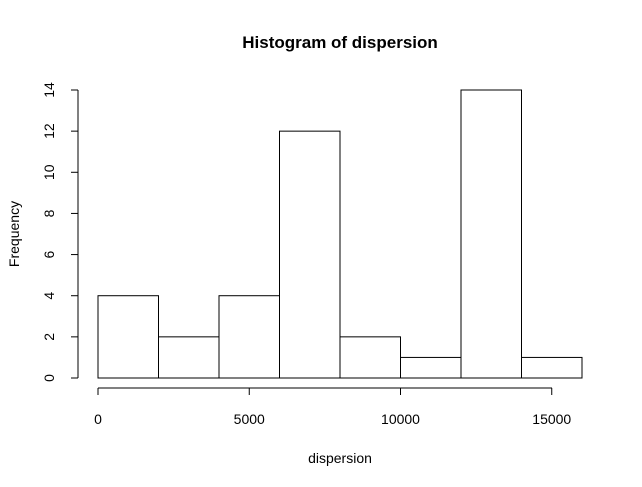 The height and width of the screenshot is (487, 642). I want to click on x-tick-label-3: 15000, so click(551, 419).